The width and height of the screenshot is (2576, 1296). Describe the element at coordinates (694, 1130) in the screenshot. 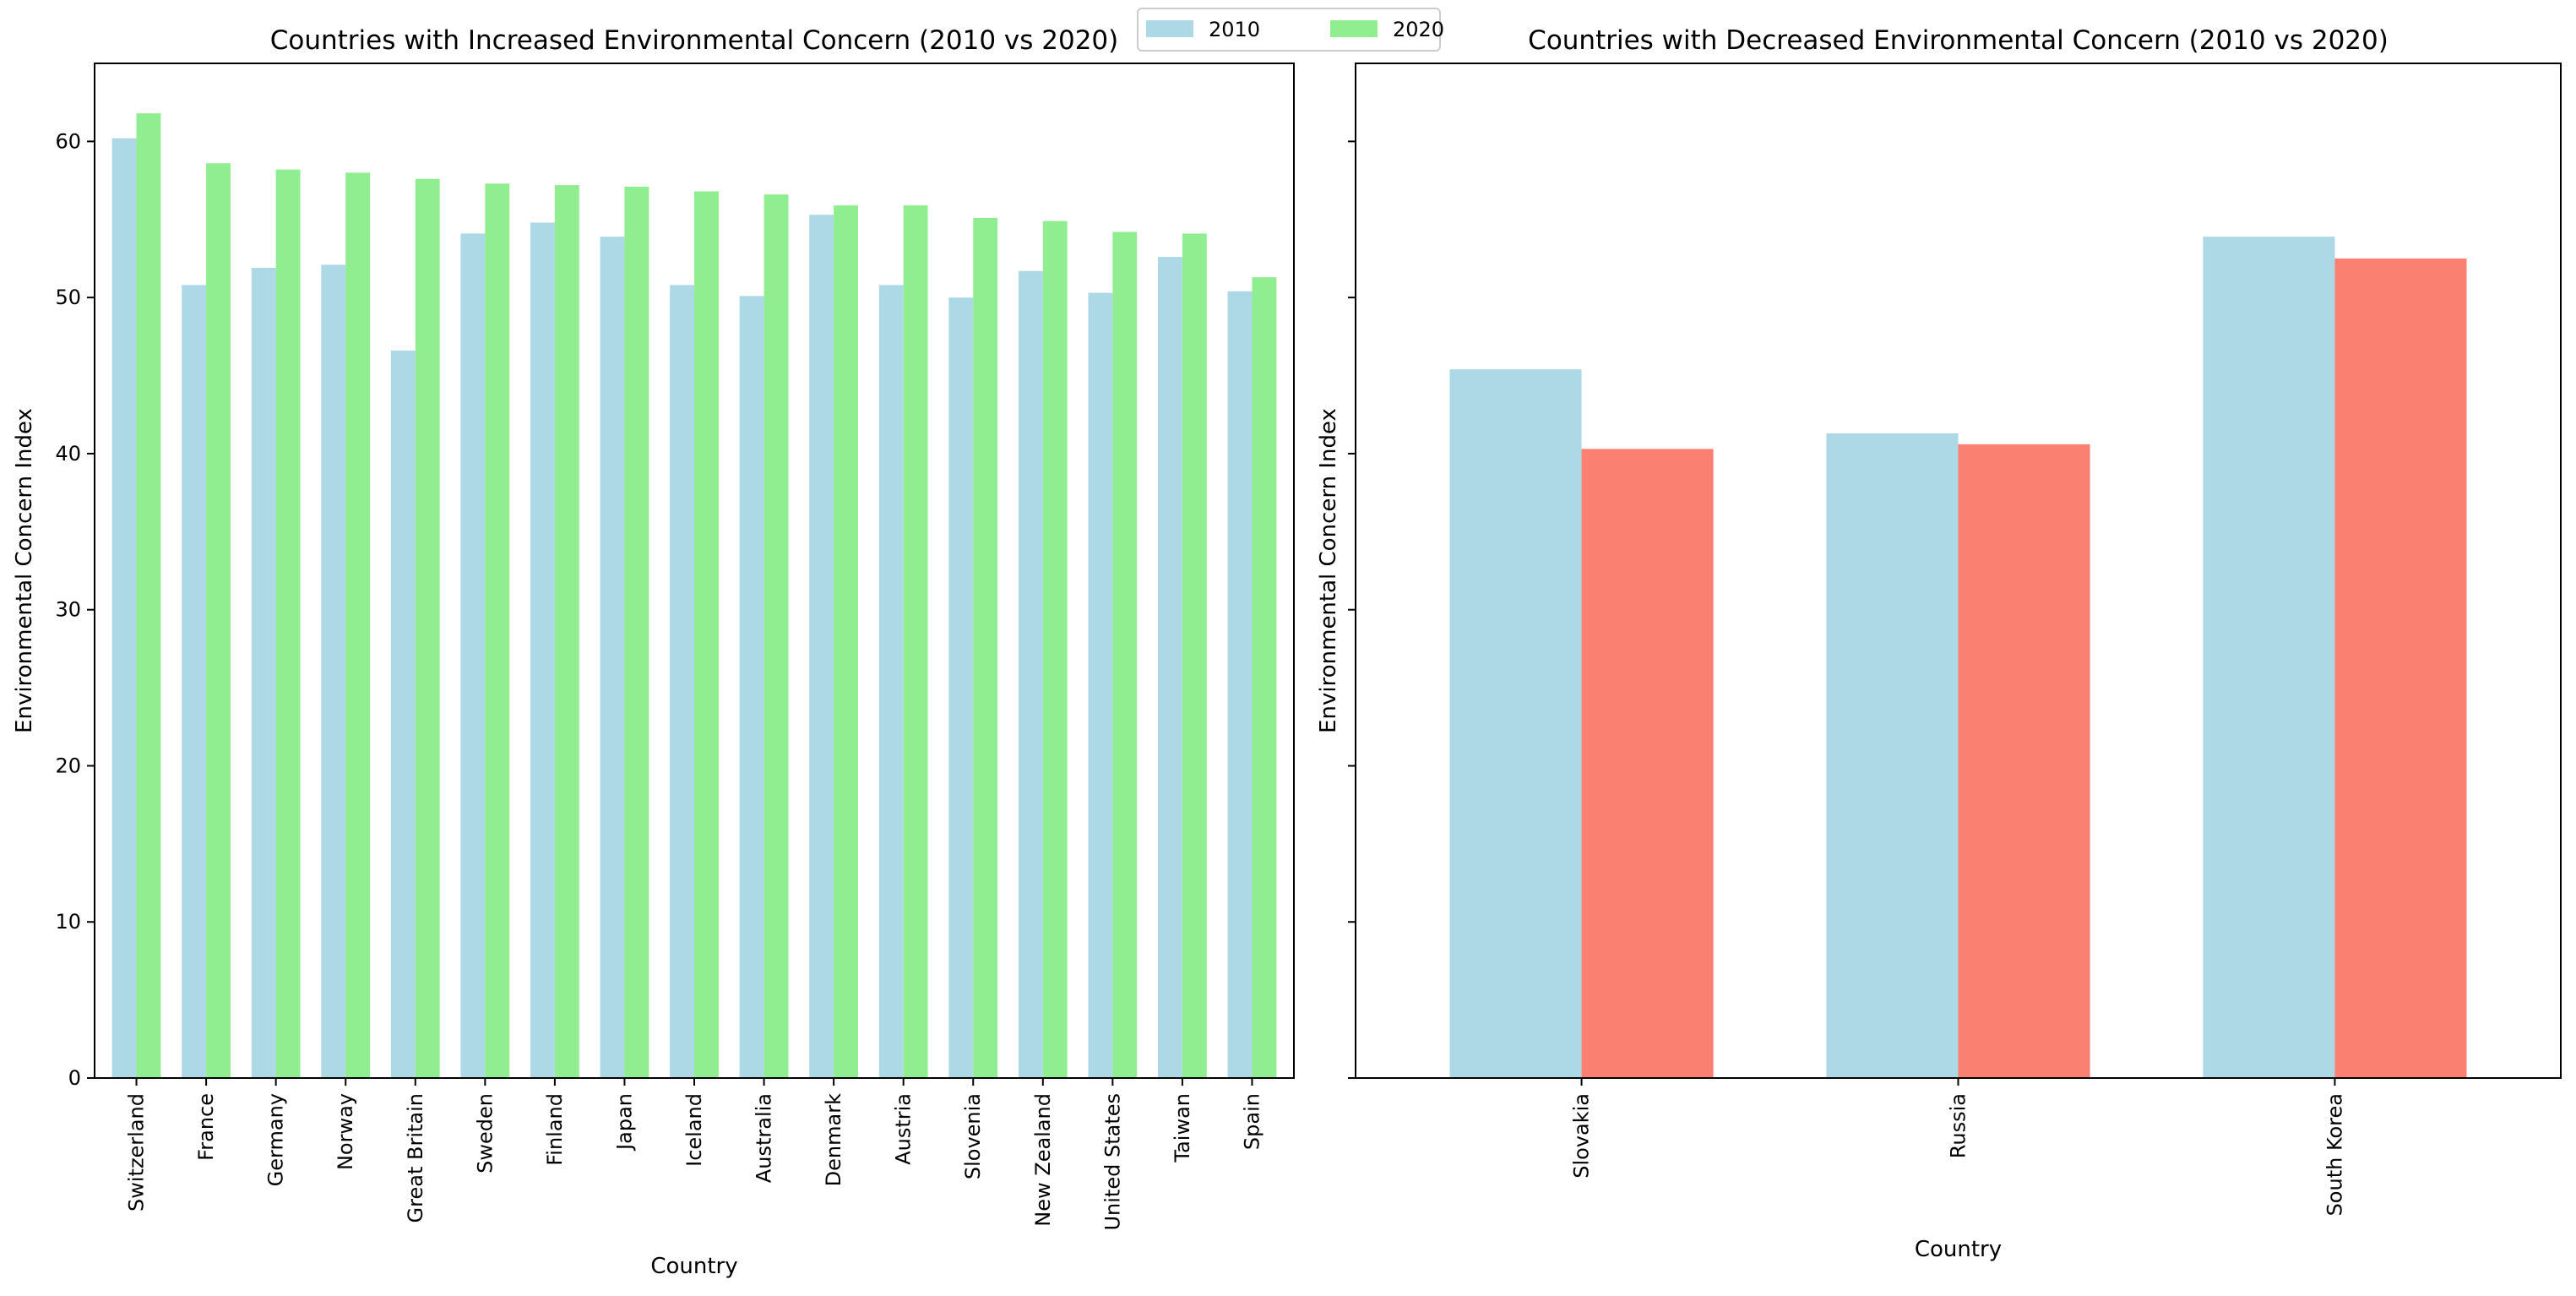

I see `x-tick-label-iceland: Iceland` at that location.